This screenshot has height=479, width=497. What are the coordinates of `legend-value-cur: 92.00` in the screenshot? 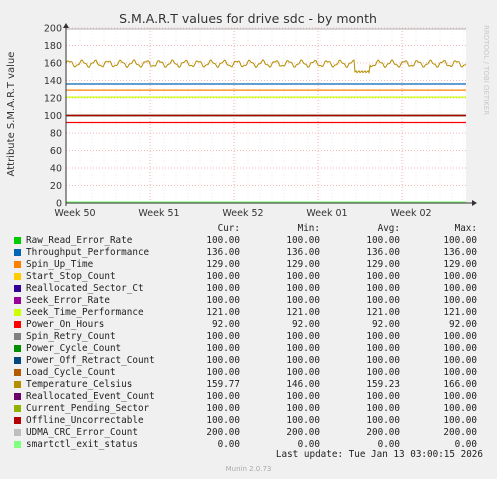 It's located at (226, 324).